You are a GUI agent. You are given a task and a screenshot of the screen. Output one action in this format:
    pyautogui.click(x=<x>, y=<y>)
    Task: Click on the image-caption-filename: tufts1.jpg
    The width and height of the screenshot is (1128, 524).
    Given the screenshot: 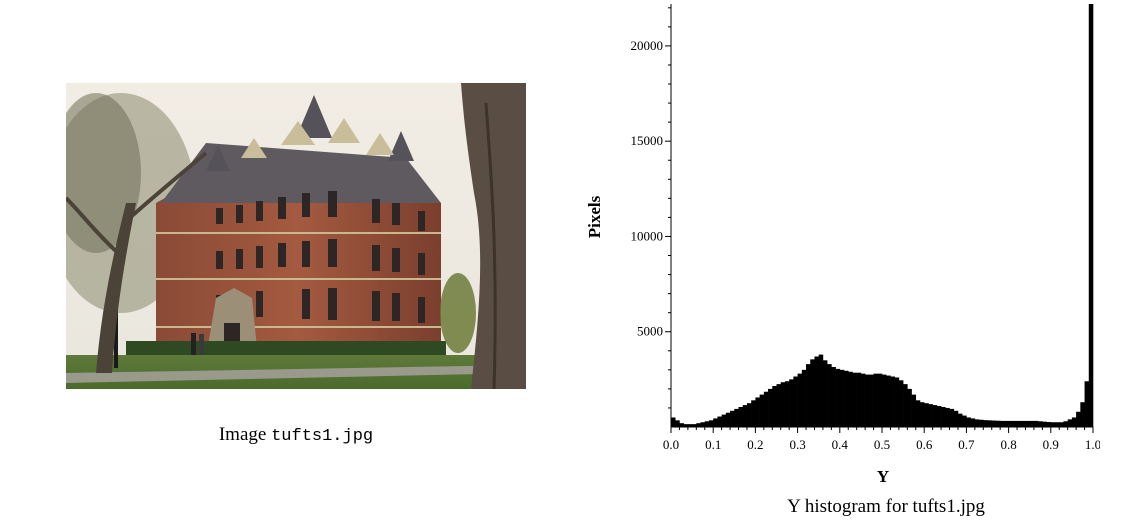 What is the action you would take?
    pyautogui.click(x=322, y=436)
    